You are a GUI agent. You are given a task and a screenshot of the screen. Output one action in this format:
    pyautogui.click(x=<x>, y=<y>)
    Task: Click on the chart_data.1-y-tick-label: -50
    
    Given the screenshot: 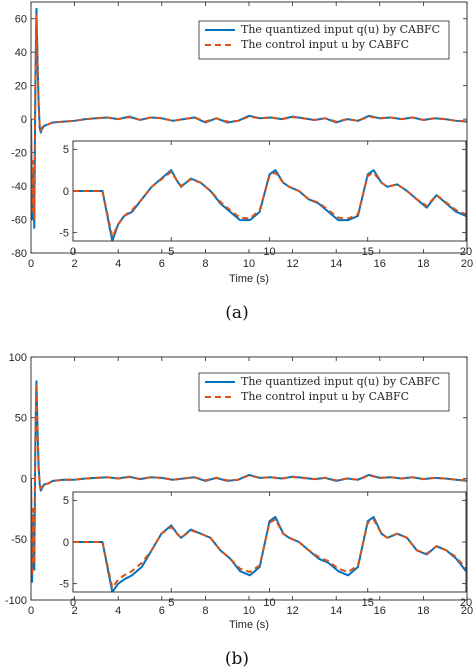 What is the action you would take?
    pyautogui.click(x=19, y=540)
    